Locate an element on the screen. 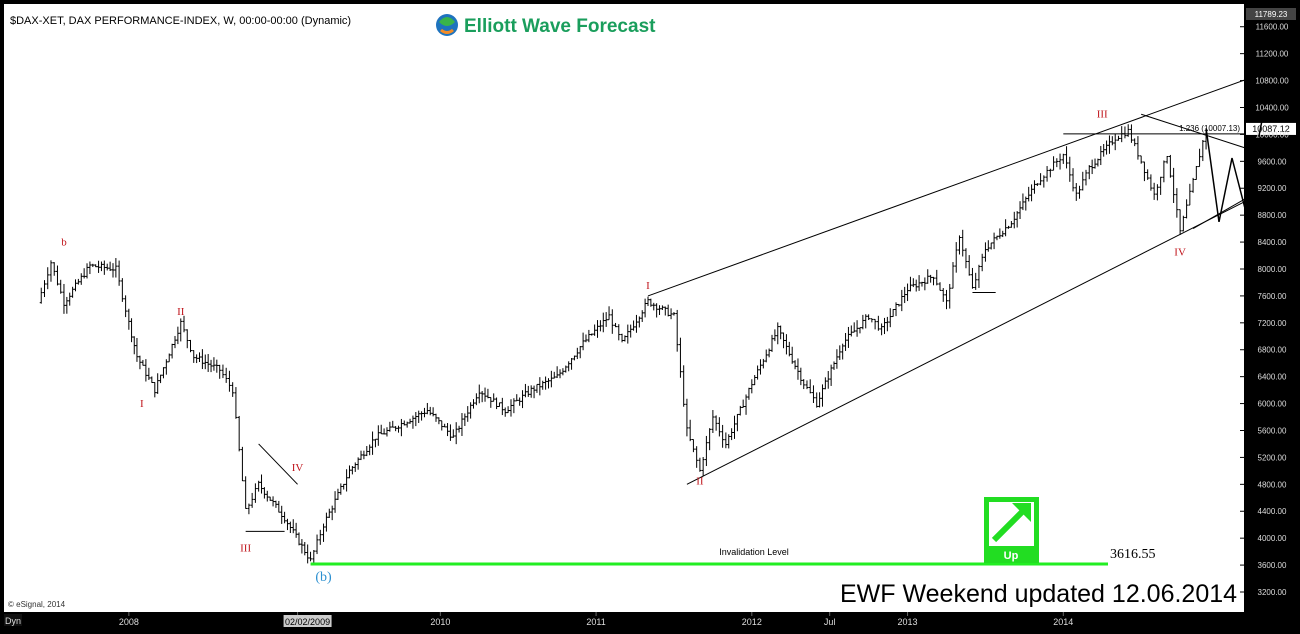 The image size is (1300, 634). y-tick-label: 8400.00 is located at coordinates (1272, 242).